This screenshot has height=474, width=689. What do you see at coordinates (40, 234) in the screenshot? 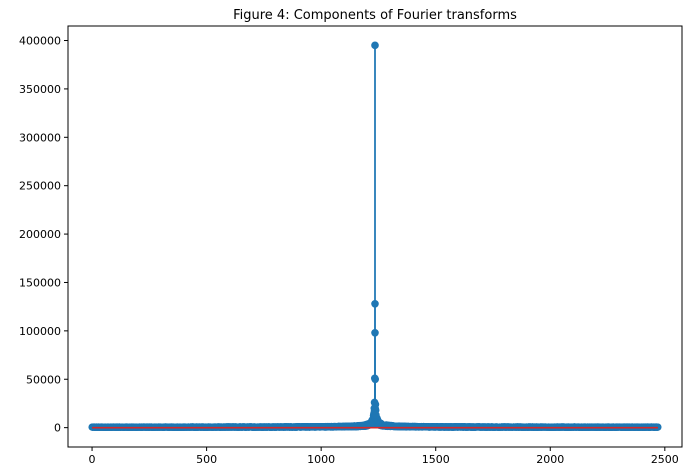
I see `y-tick-label: 200000` at bounding box center [40, 234].